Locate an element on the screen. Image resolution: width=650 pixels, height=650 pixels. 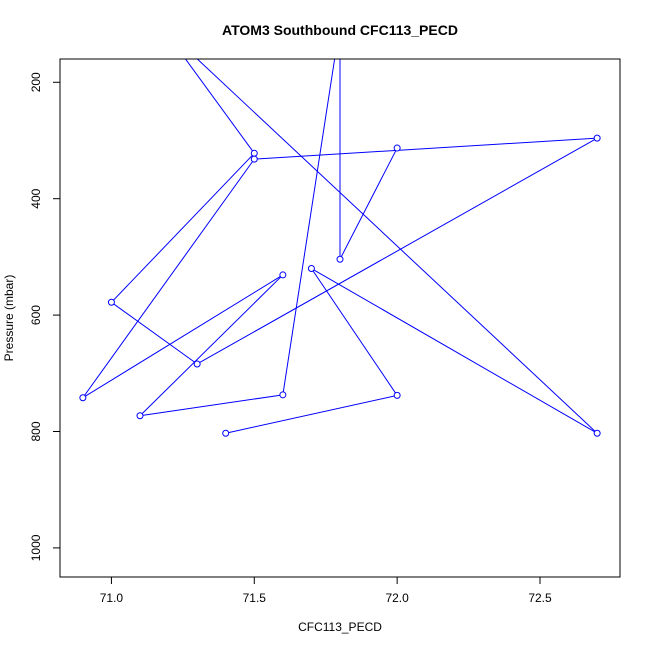
y-axis: 200 400 600 800 1000 is located at coordinates (45, 316).